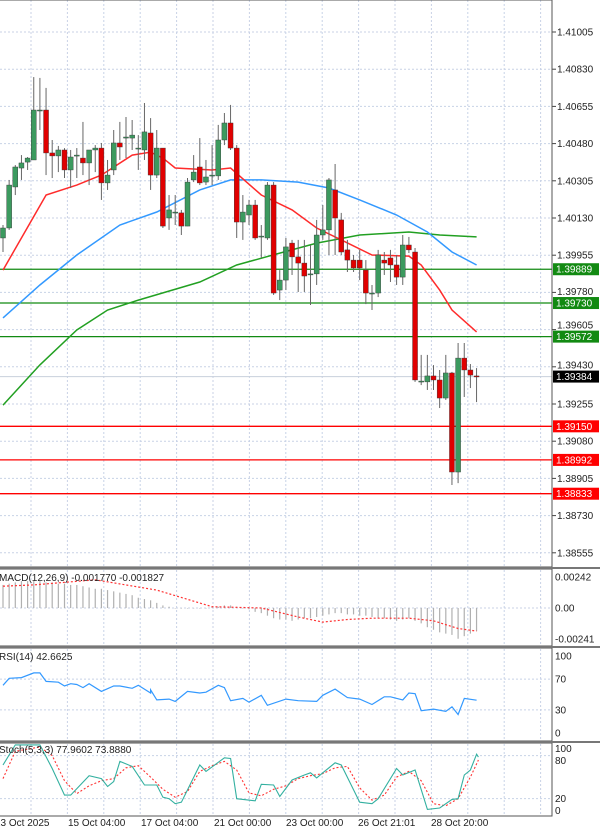  I want to click on support-level-label: 1.39150, so click(574, 427).